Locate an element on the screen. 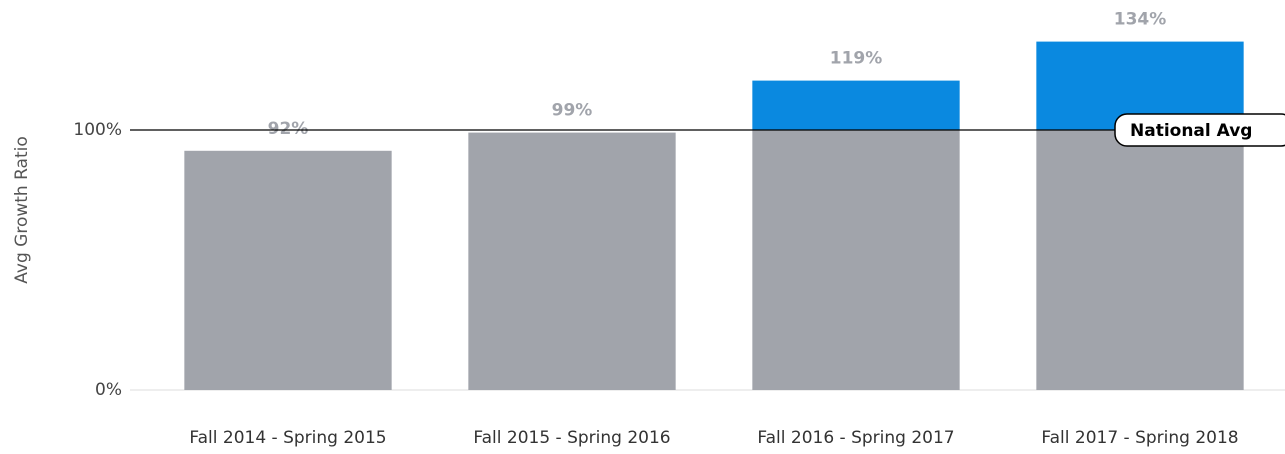 Image resolution: width=1285 pixels, height=454 pixels. data-label: 119% is located at coordinates (856, 59).